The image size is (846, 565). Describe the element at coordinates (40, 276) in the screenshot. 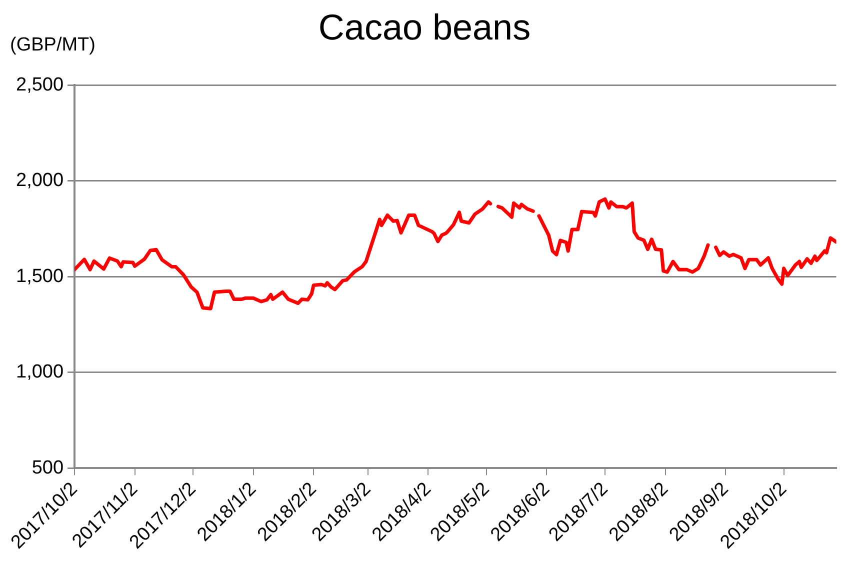

I see `y-tick-label: 1,500` at that location.